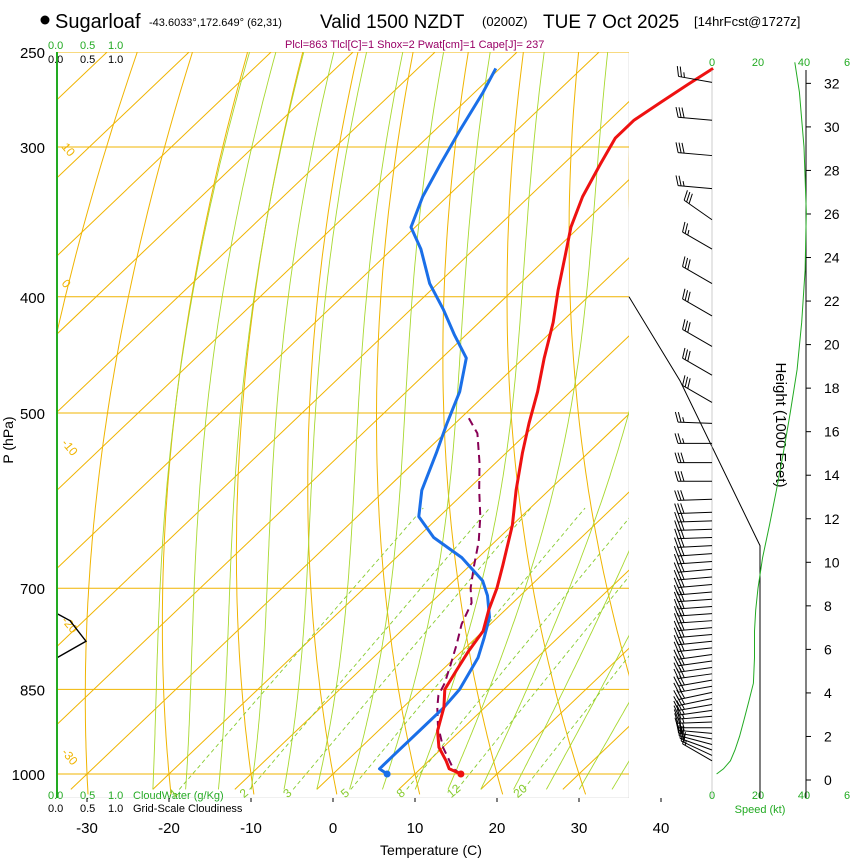  I want to click on mixing-ratio-label-20: 20, so click(520, 791).